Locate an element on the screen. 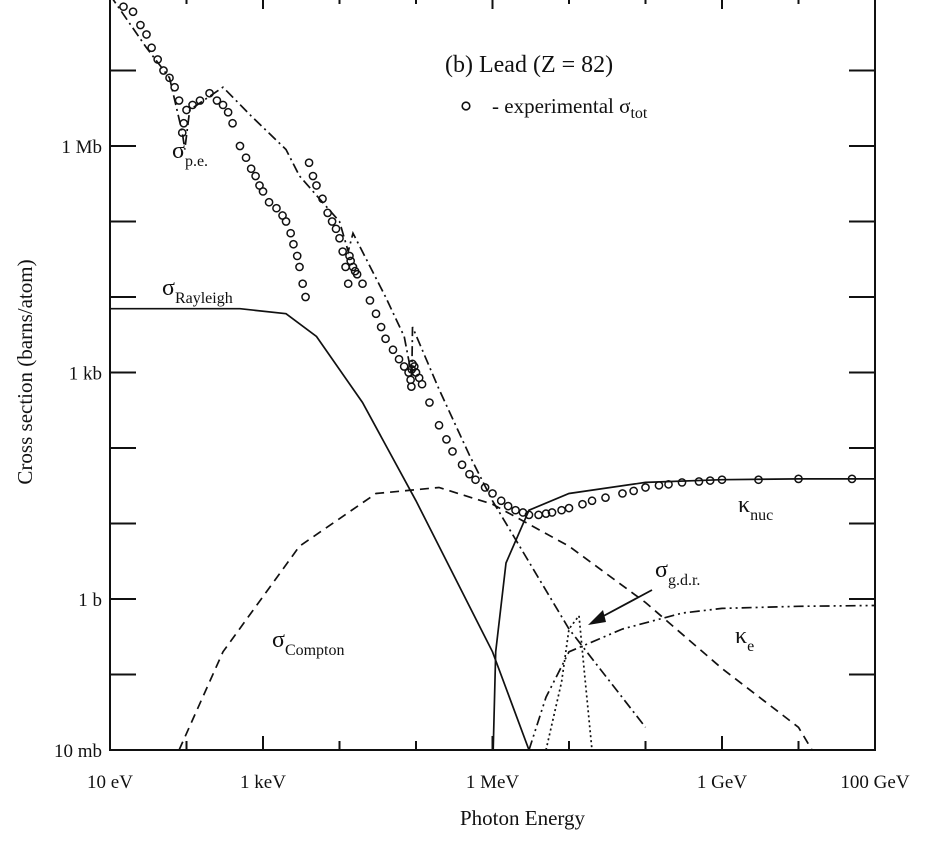 The width and height of the screenshot is (935, 853). curve-label-gdr: σg.d.r. is located at coordinates (677, 573).